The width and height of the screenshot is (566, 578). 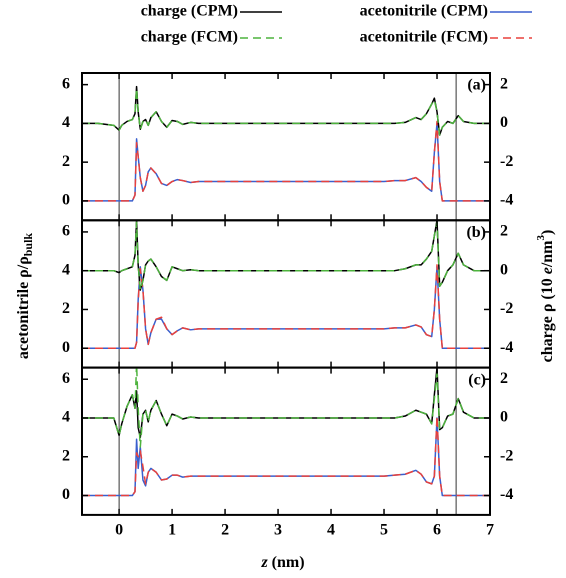 I want to click on x-tick-label: 0, so click(x=119, y=530).